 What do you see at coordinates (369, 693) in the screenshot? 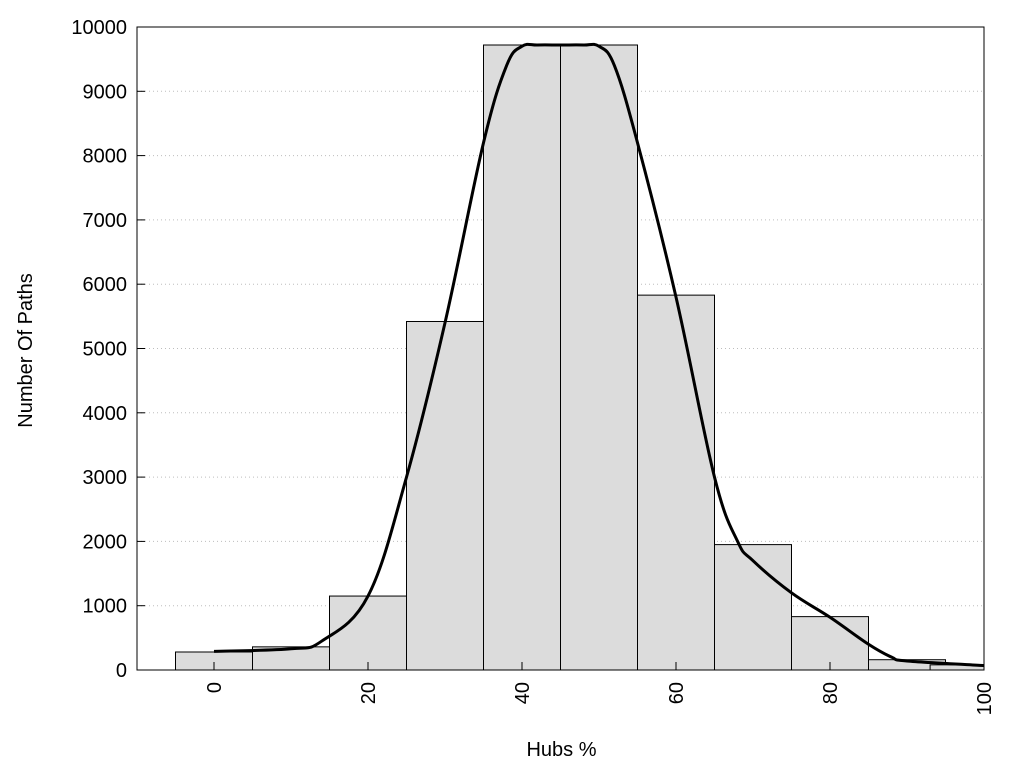
I see `x-tick-label: 20` at bounding box center [369, 693].